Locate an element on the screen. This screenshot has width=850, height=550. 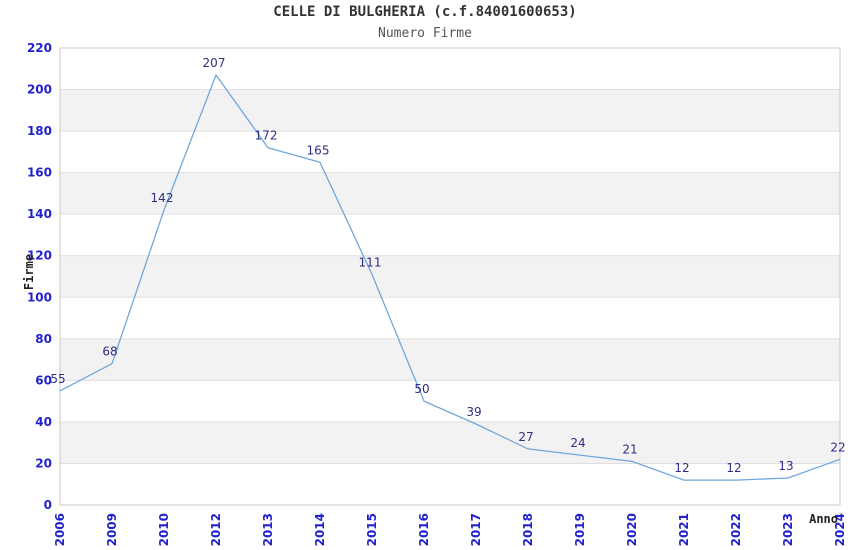
x-tick-label: 2013 is located at coordinates (268, 529).